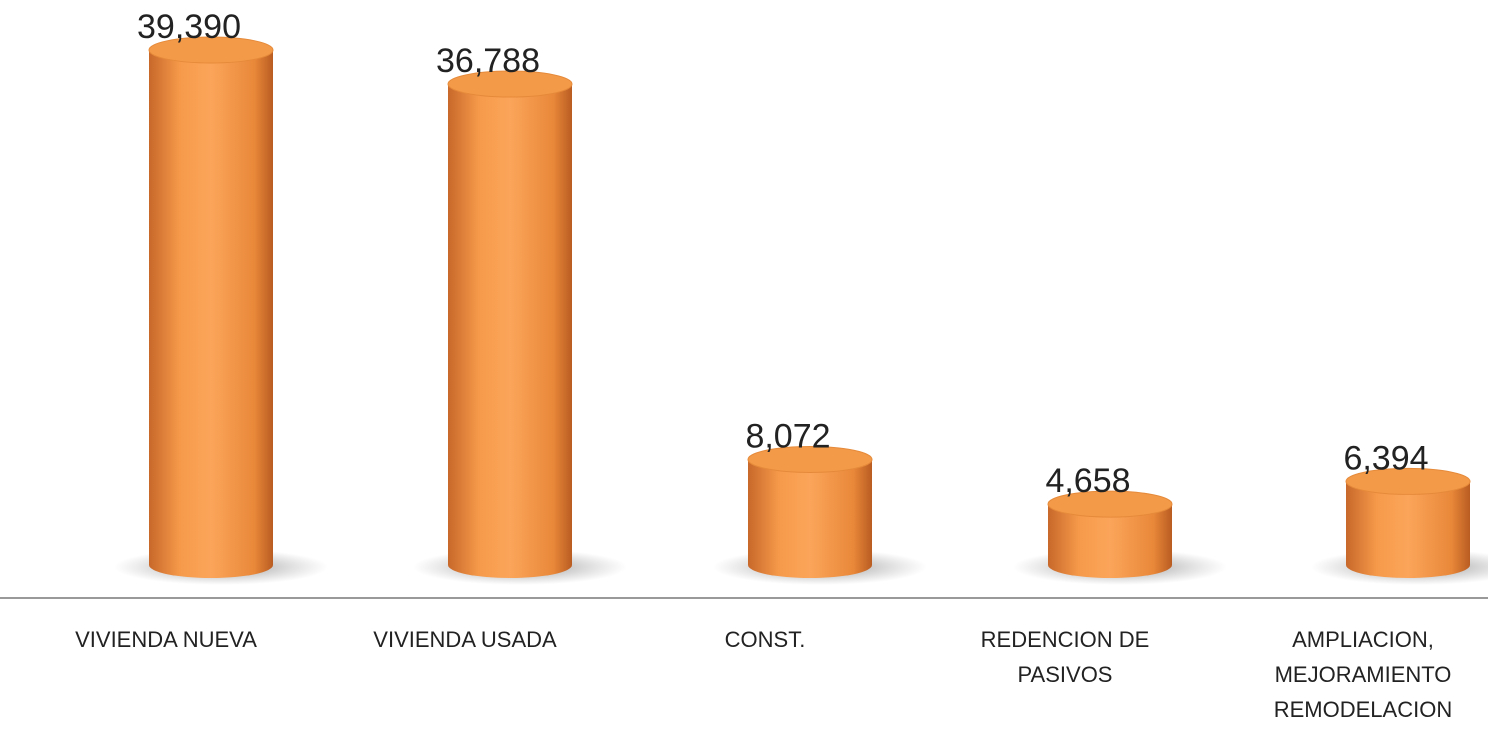 This screenshot has width=1488, height=730. I want to click on value-label: 4,658, so click(1087, 481).